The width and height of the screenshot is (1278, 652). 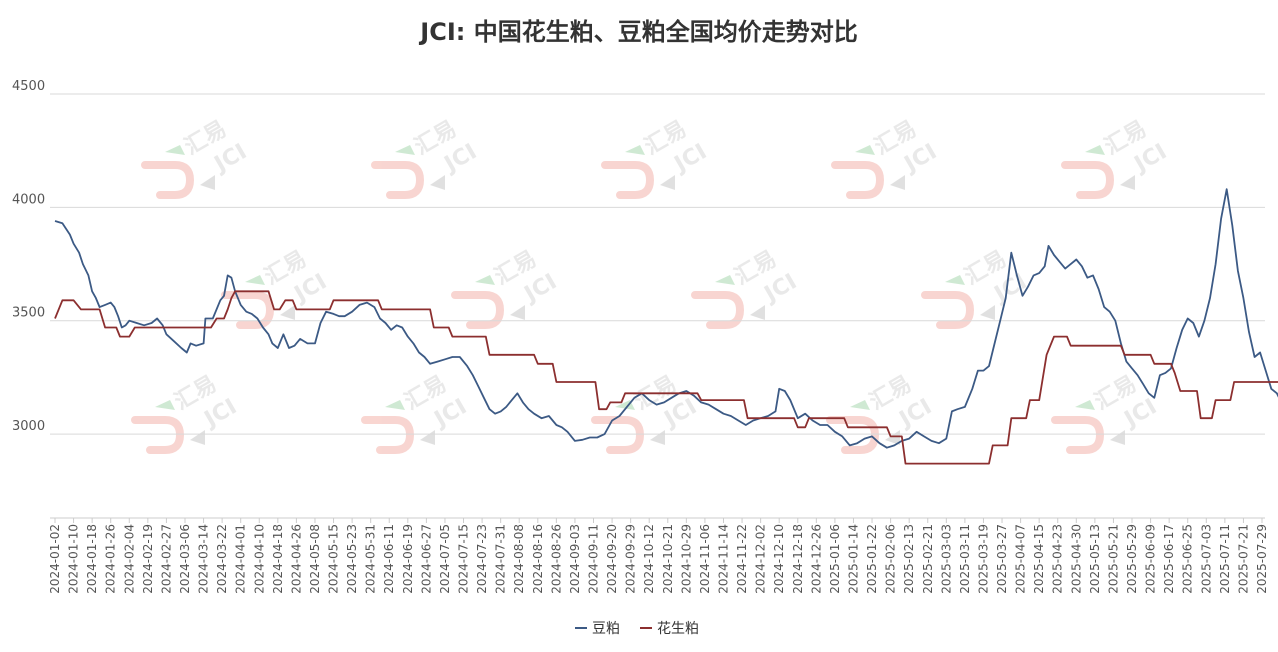 What do you see at coordinates (637, 629) in the screenshot?
I see `legend: 豆粕 花生粕` at bounding box center [637, 629].